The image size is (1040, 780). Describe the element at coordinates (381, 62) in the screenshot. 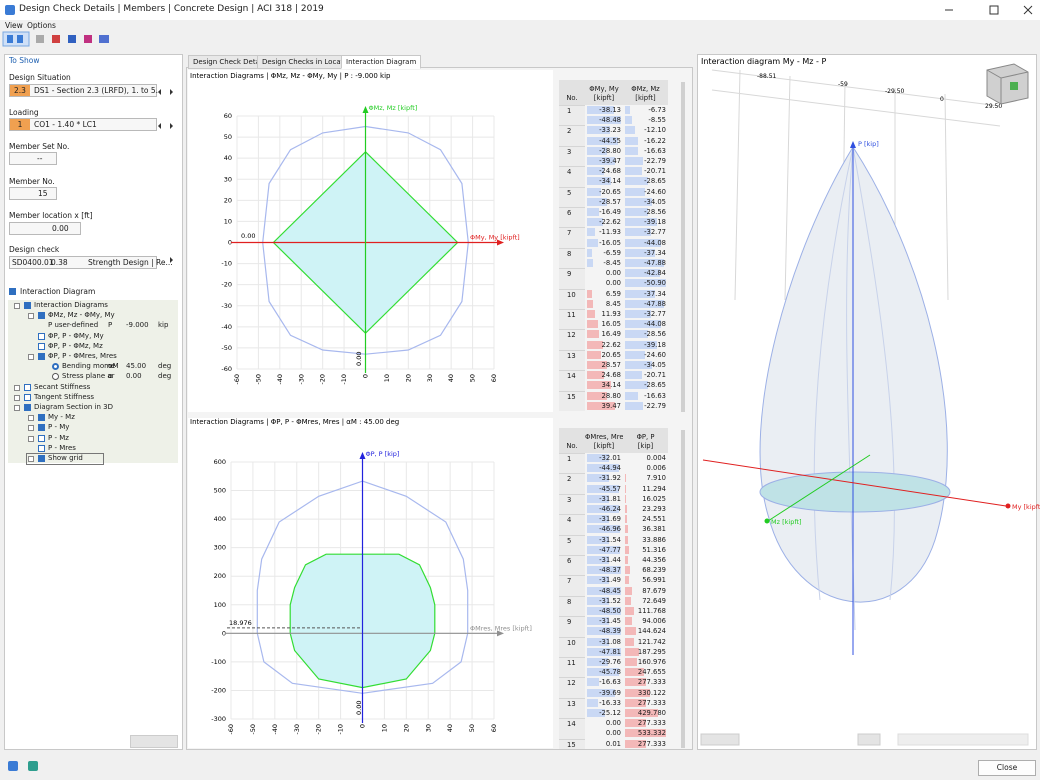

I see `tab: Interaction Diagram` at that location.